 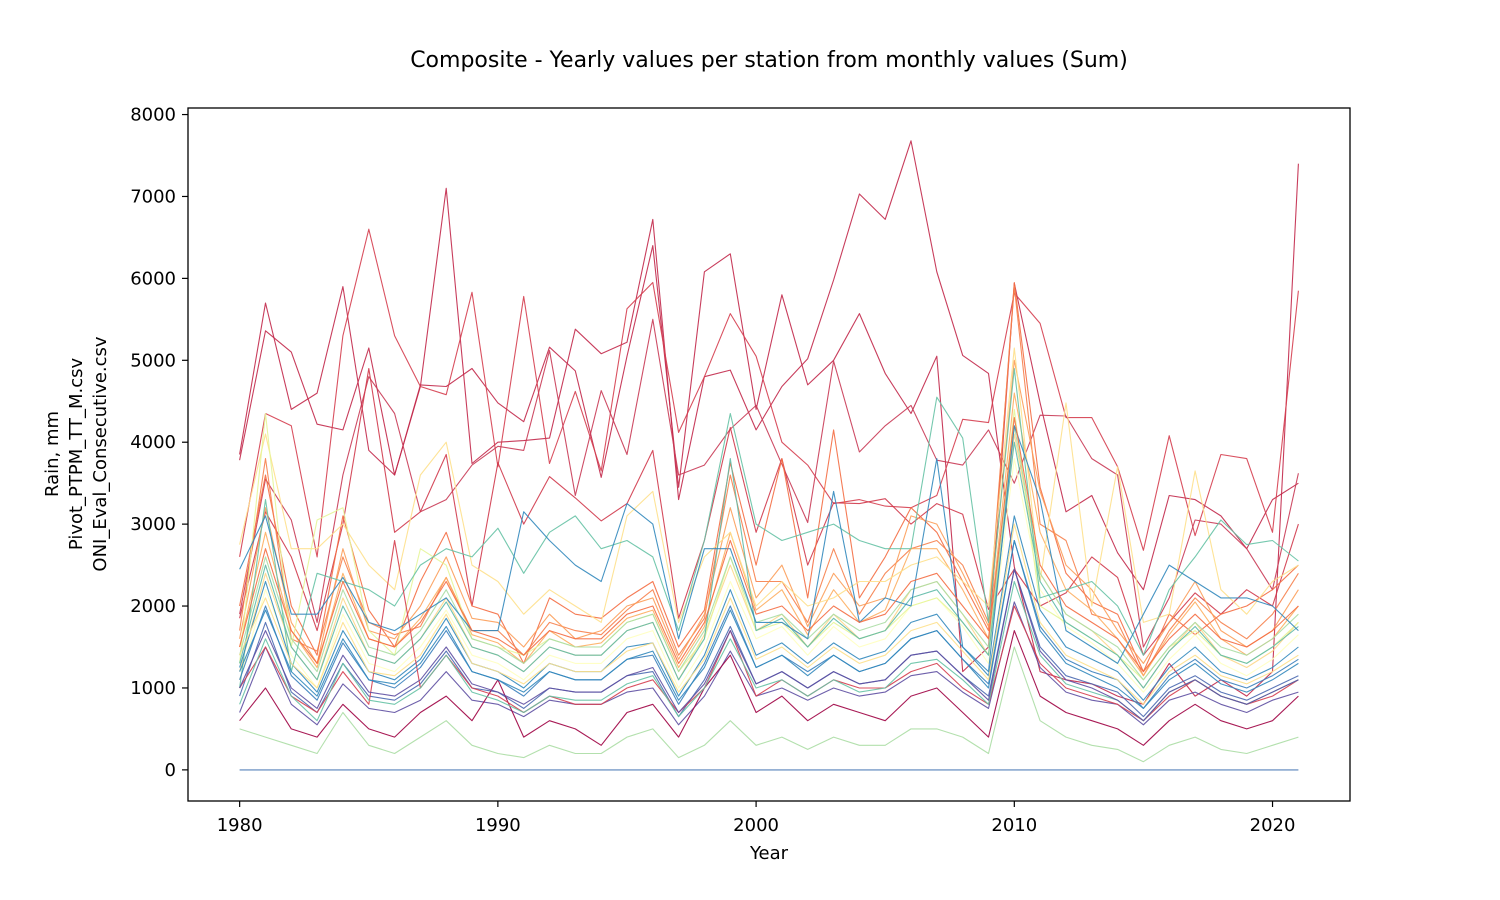 I want to click on x-axis: 1980 1990 2000 2010 2020, so click(x=756, y=818).